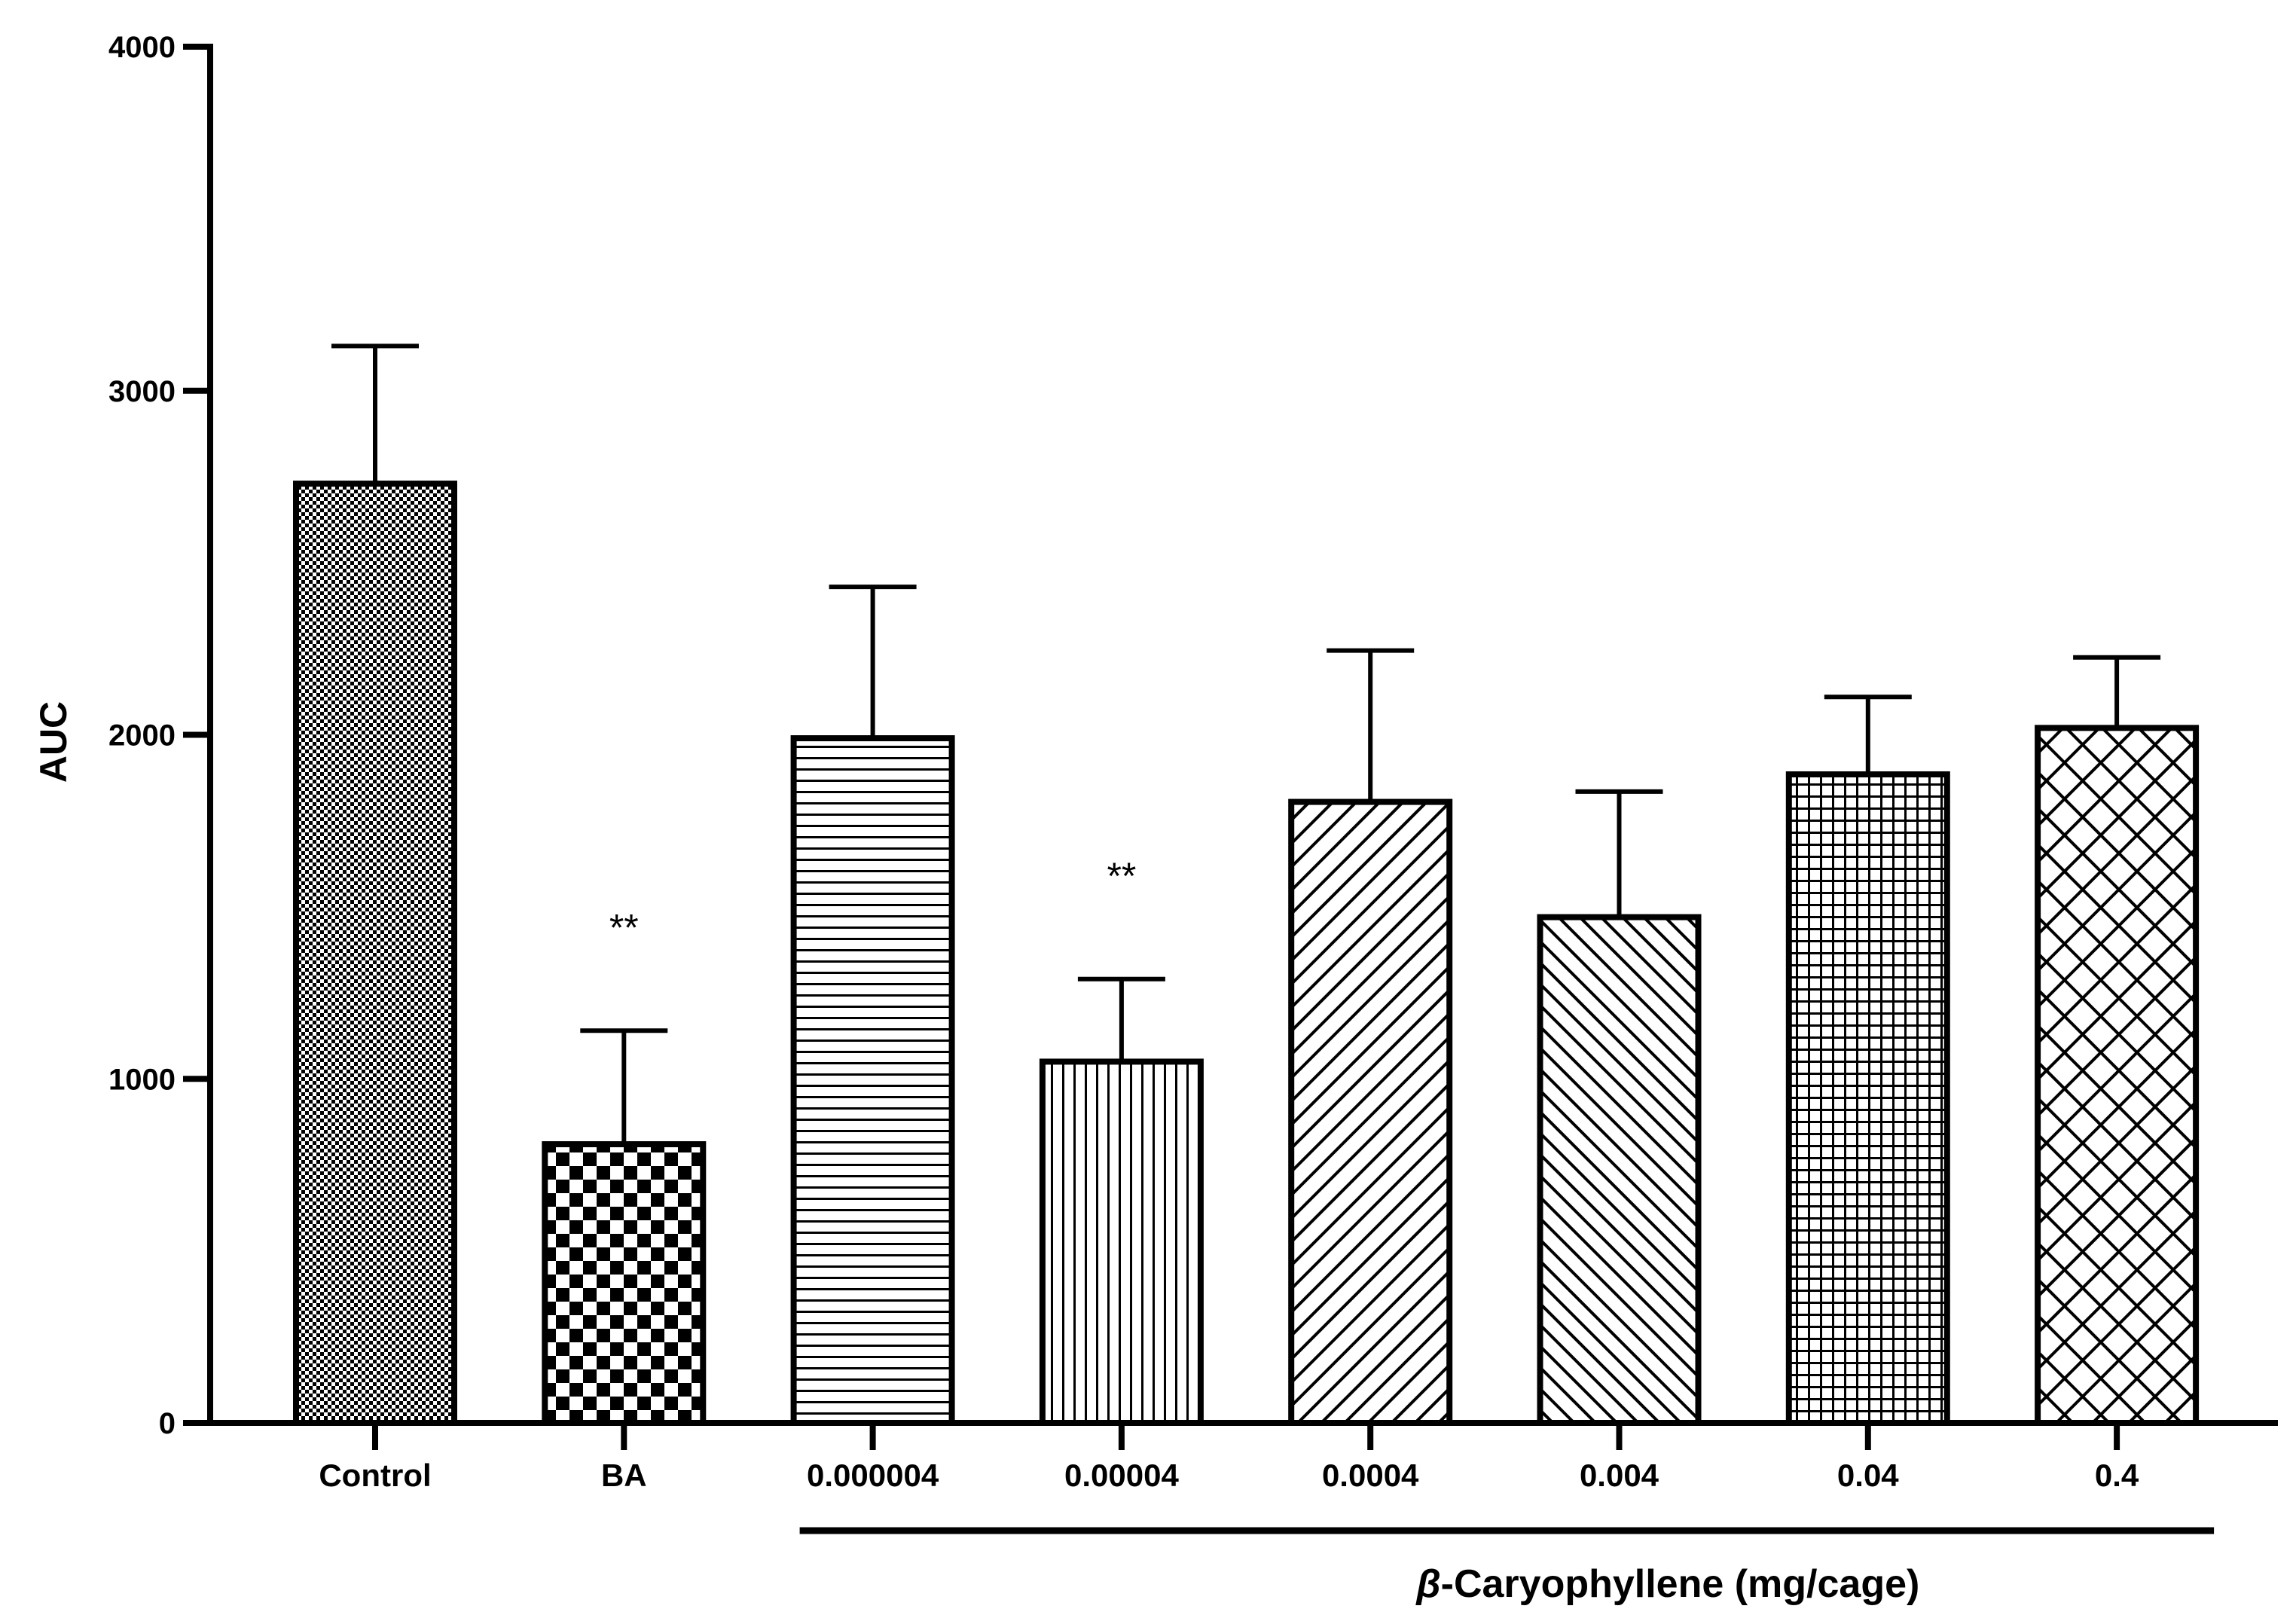 The width and height of the screenshot is (2296, 1618). What do you see at coordinates (53, 742) in the screenshot?
I see `y-axis-label: AUC` at bounding box center [53, 742].